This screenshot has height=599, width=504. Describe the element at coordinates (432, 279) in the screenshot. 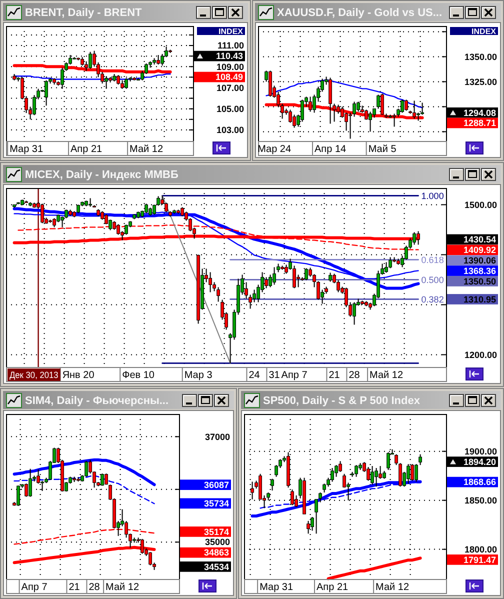

I see `series-label: 0.500` at that location.